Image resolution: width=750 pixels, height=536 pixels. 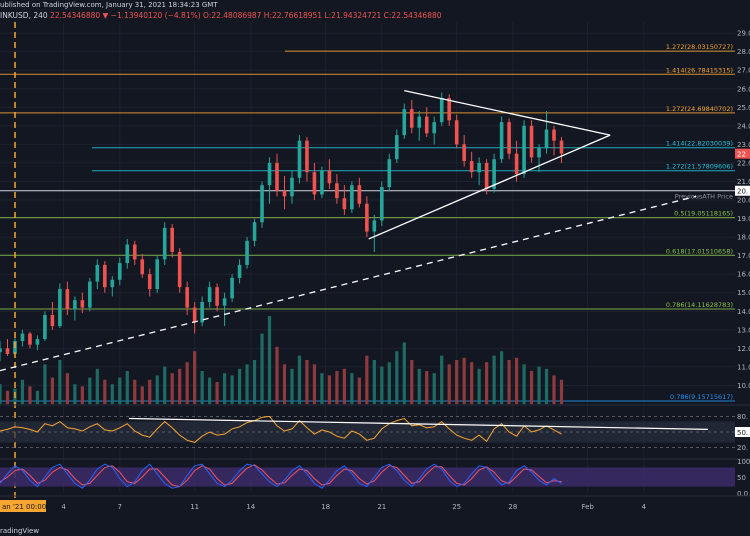 What do you see at coordinates (742, 257) in the screenshot?
I see `price-axis-bg` at bounding box center [742, 257].